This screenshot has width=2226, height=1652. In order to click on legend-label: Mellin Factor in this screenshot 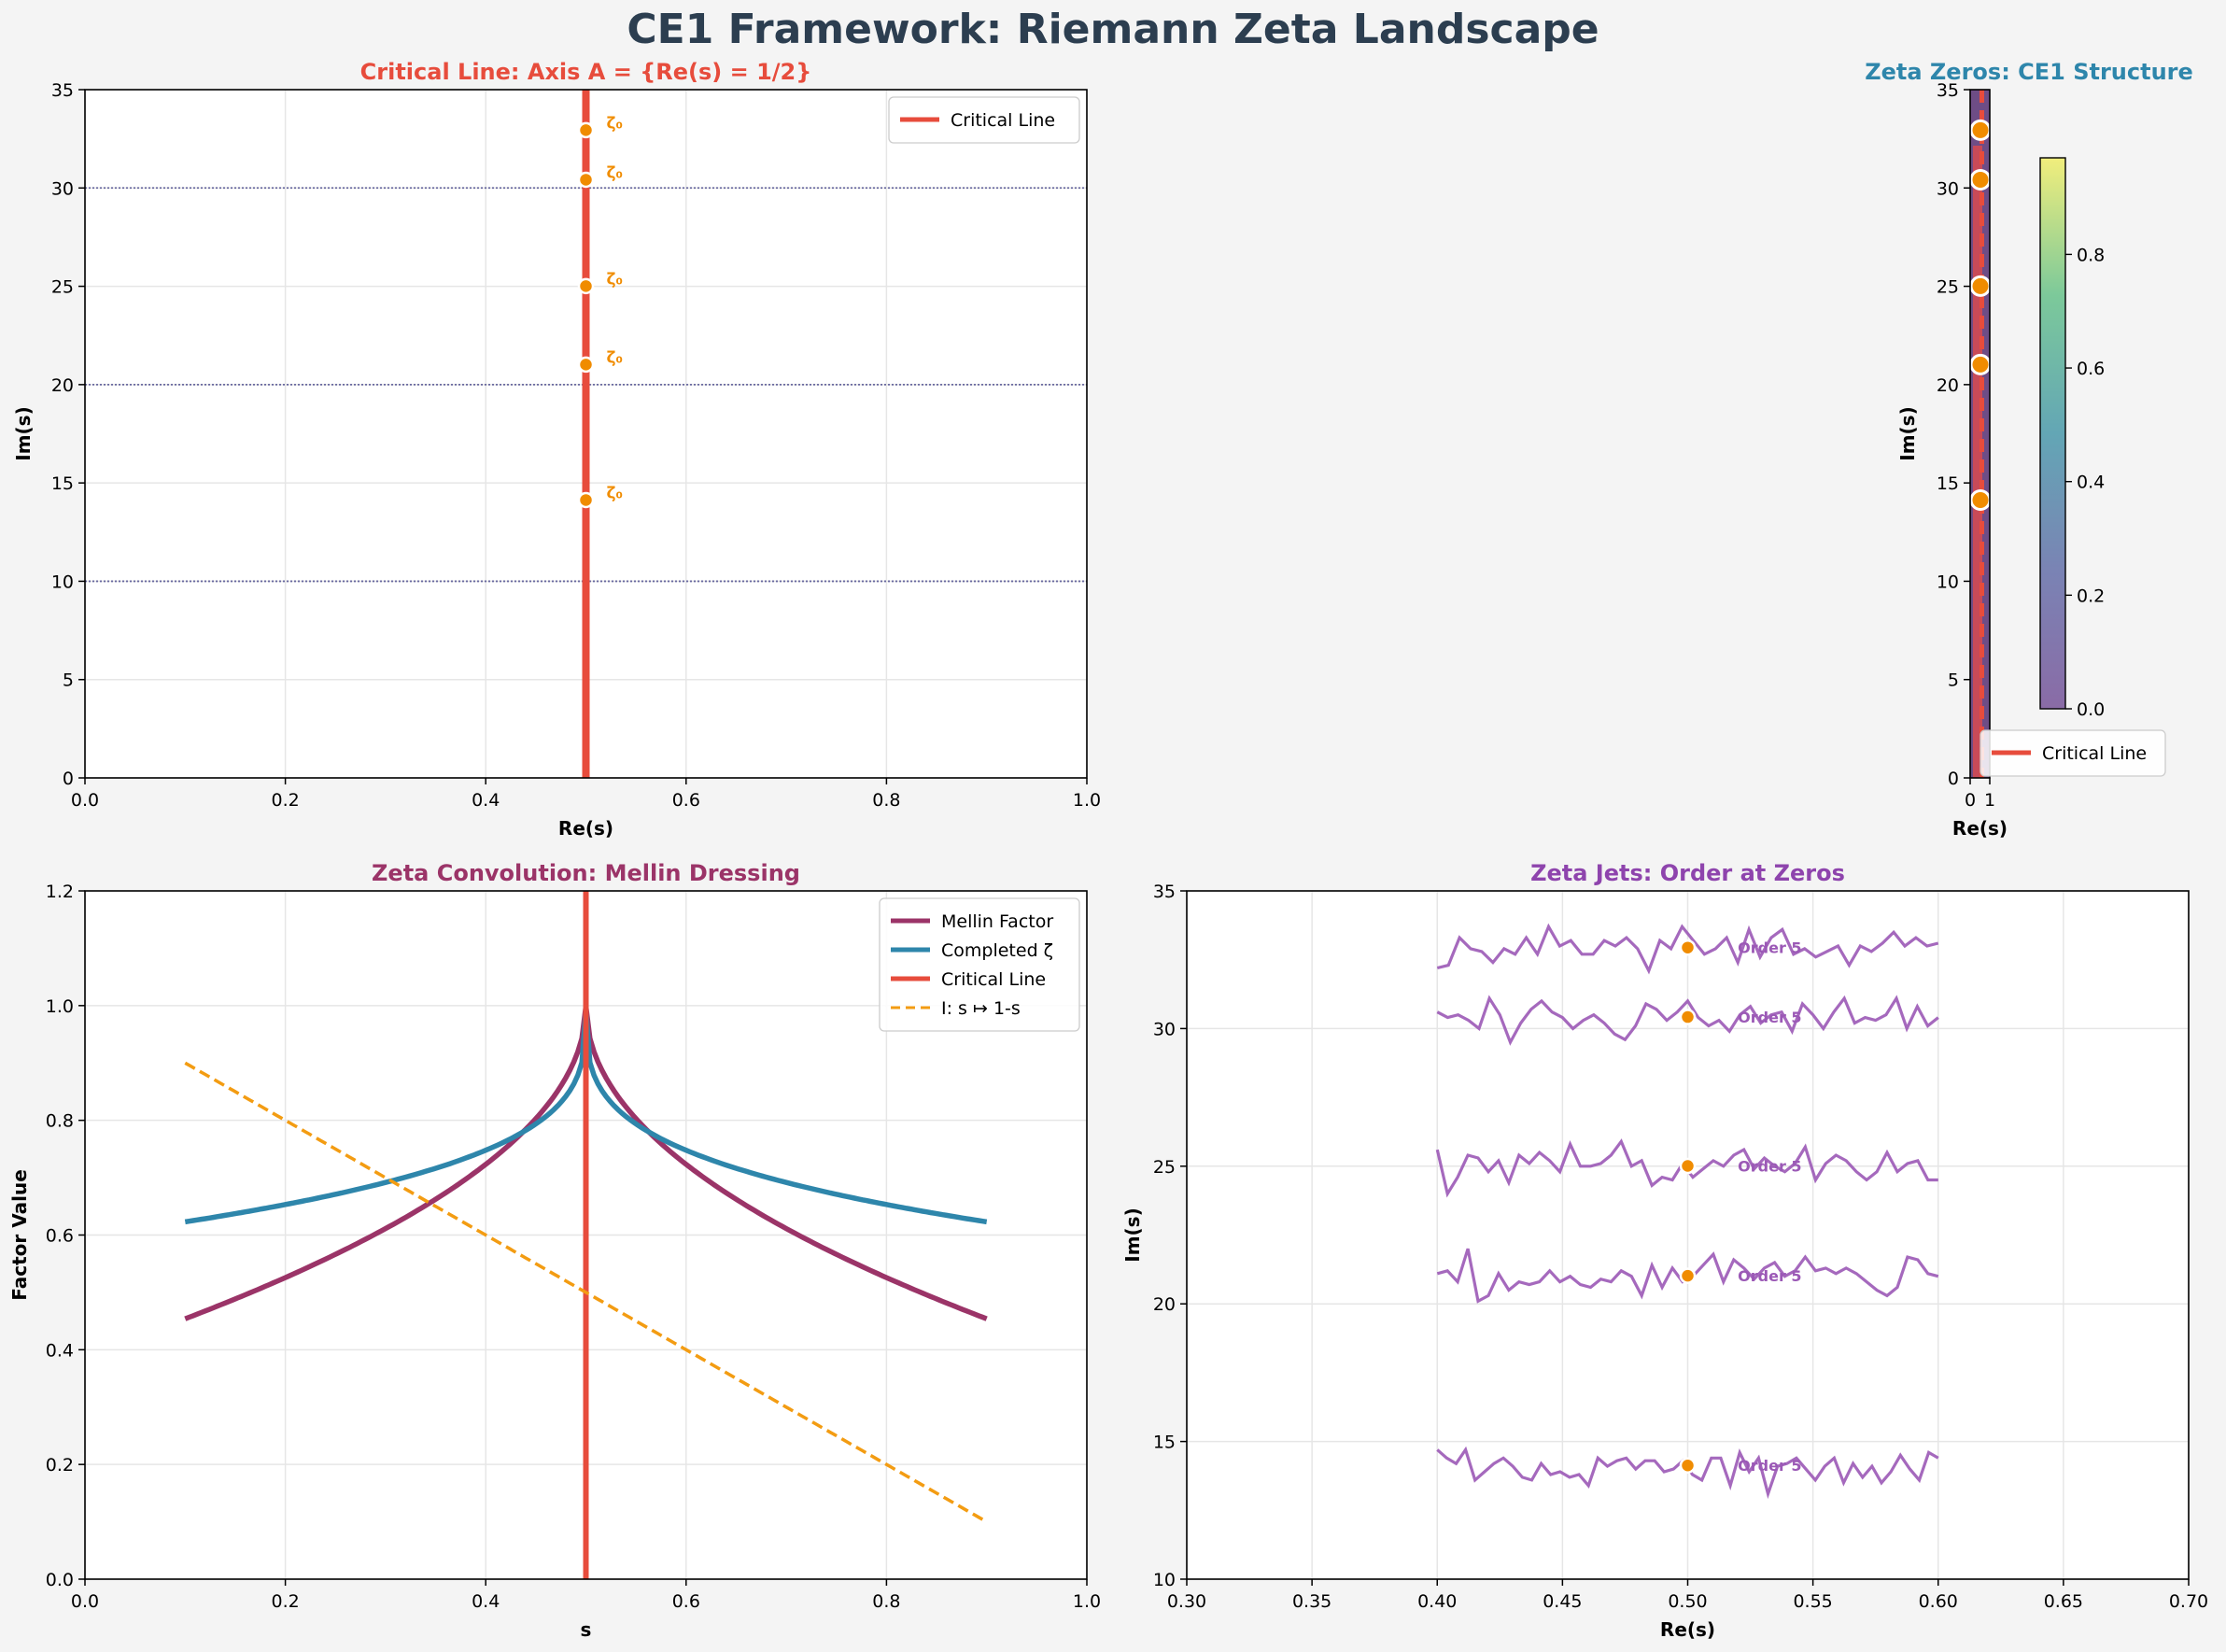, I will do `click(997, 921)`.